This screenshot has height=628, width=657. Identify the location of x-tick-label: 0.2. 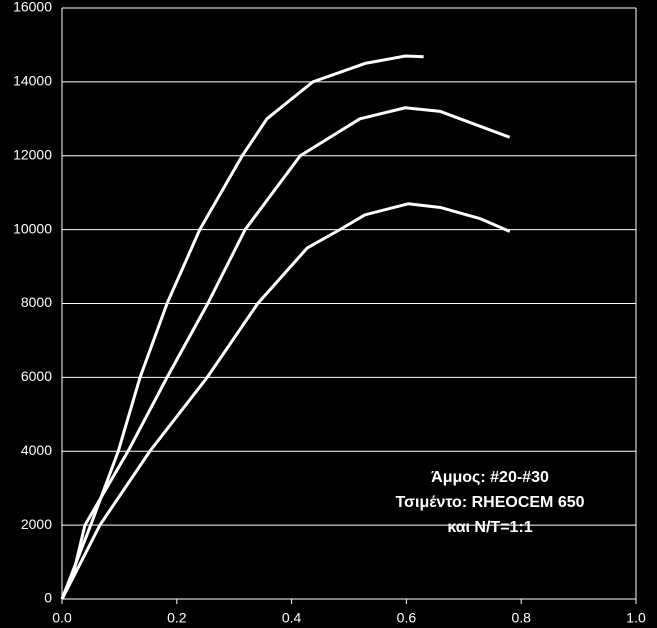
(177, 618).